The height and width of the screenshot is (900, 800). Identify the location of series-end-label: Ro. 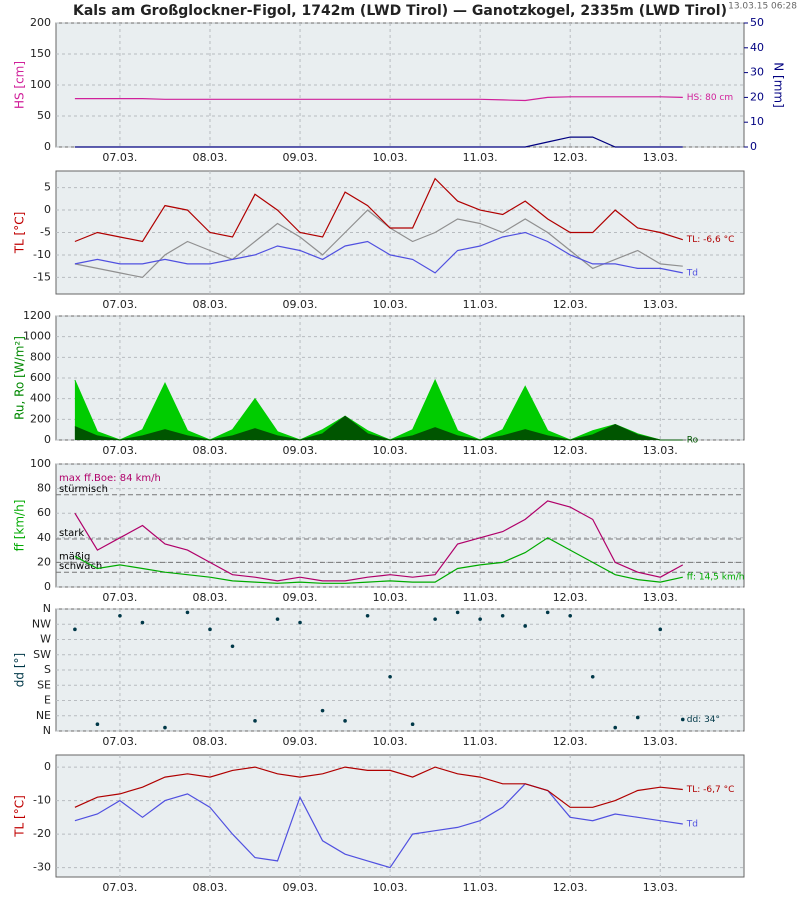
(693, 441).